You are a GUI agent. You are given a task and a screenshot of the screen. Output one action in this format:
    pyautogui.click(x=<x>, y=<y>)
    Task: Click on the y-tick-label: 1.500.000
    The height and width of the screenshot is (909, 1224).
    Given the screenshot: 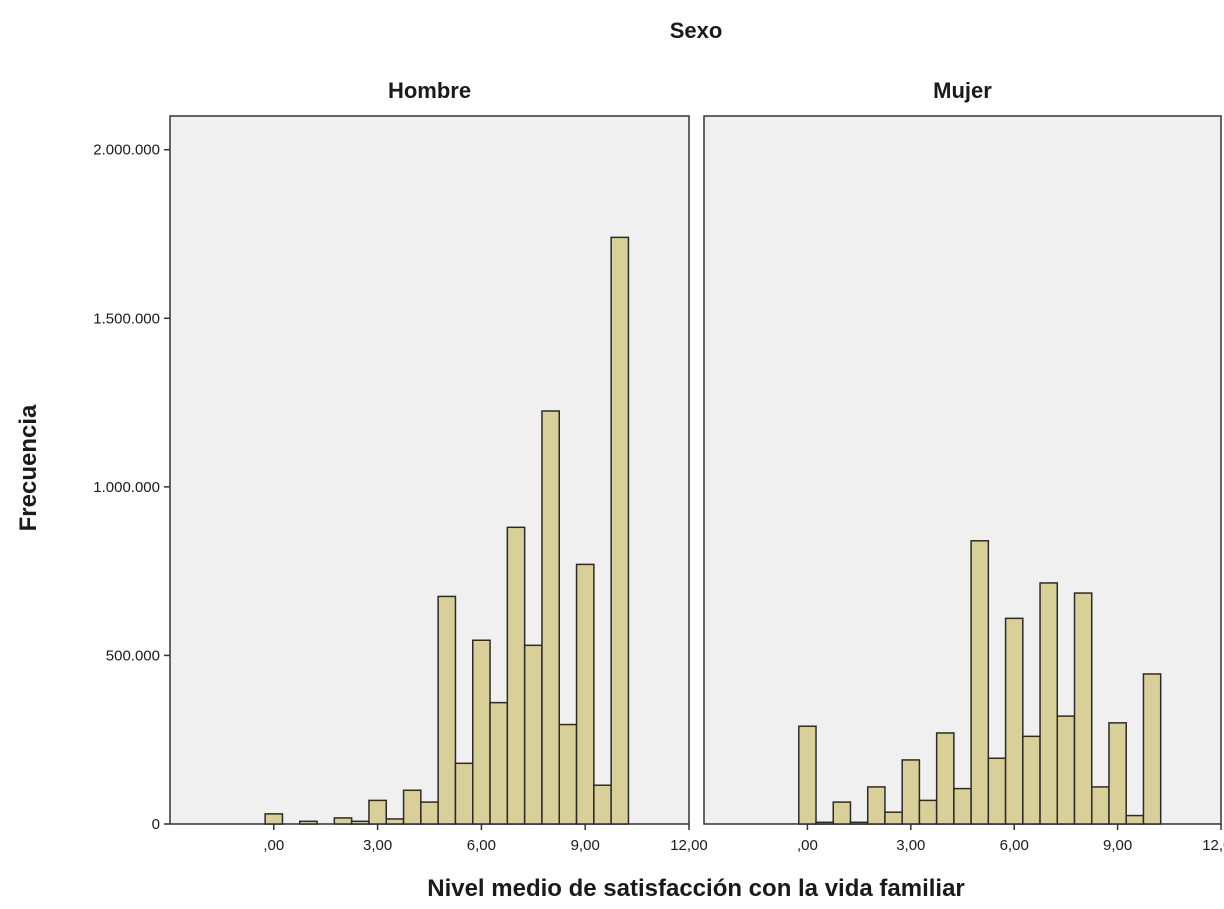 What is the action you would take?
    pyautogui.click(x=126, y=318)
    